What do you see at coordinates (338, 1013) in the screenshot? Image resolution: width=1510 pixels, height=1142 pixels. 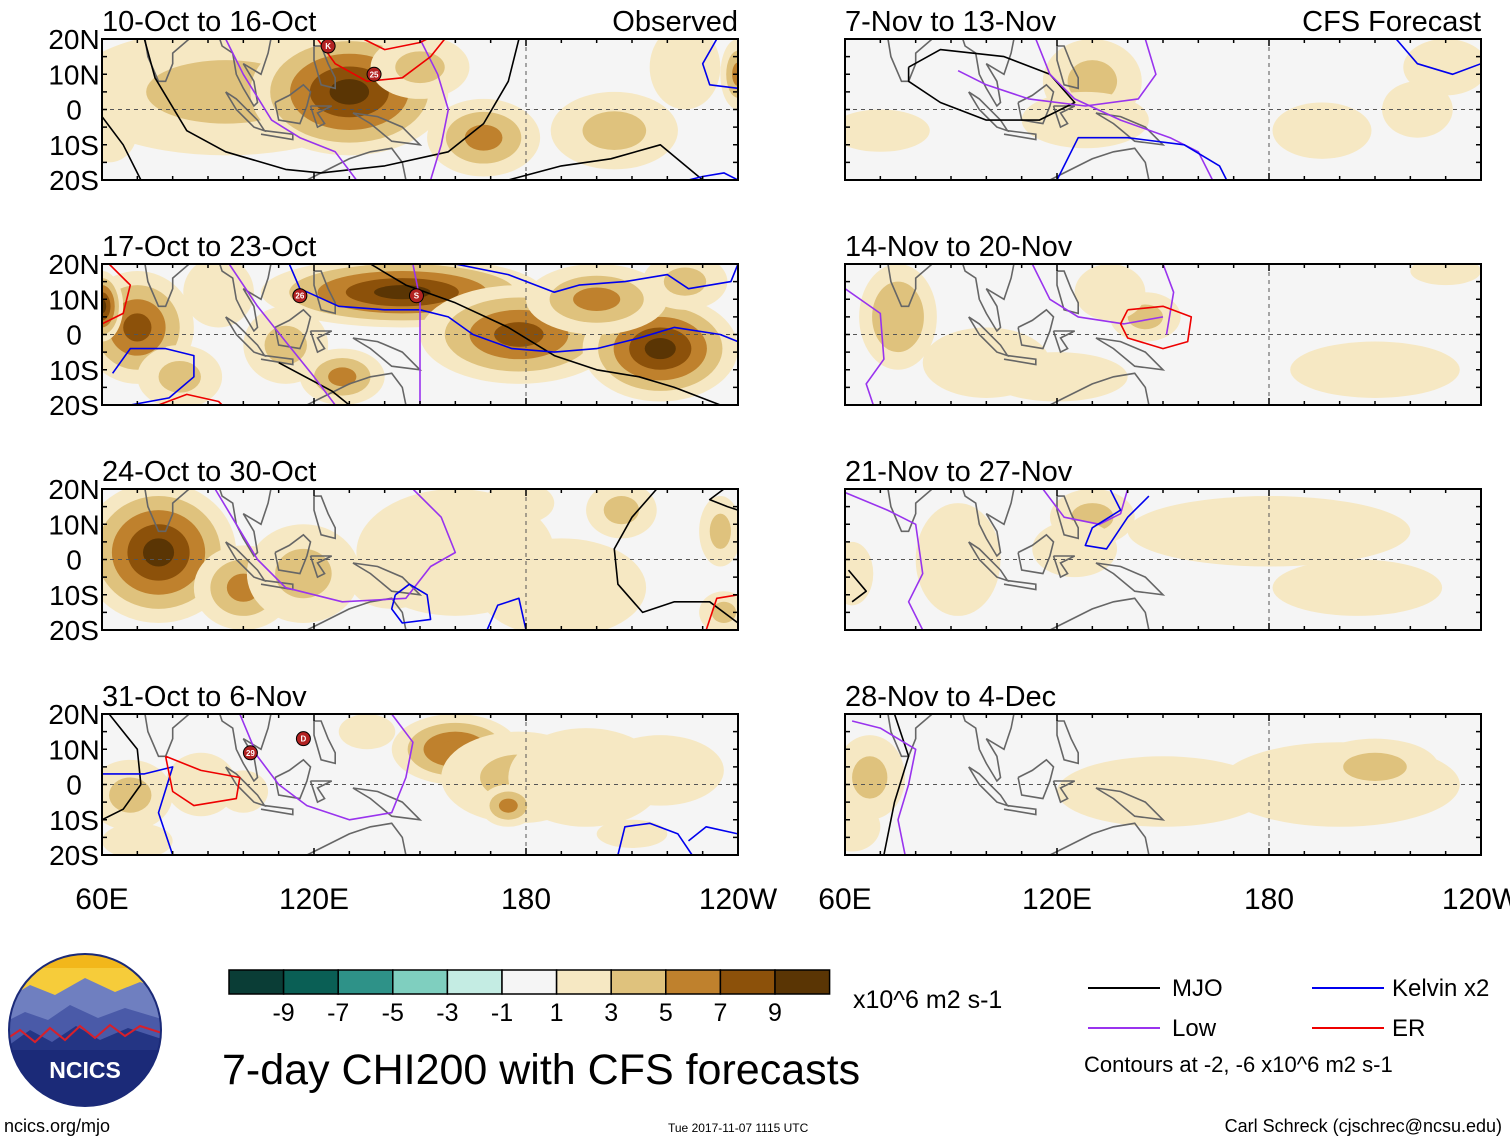 I see `colorbar-tick-label: -7` at bounding box center [338, 1013].